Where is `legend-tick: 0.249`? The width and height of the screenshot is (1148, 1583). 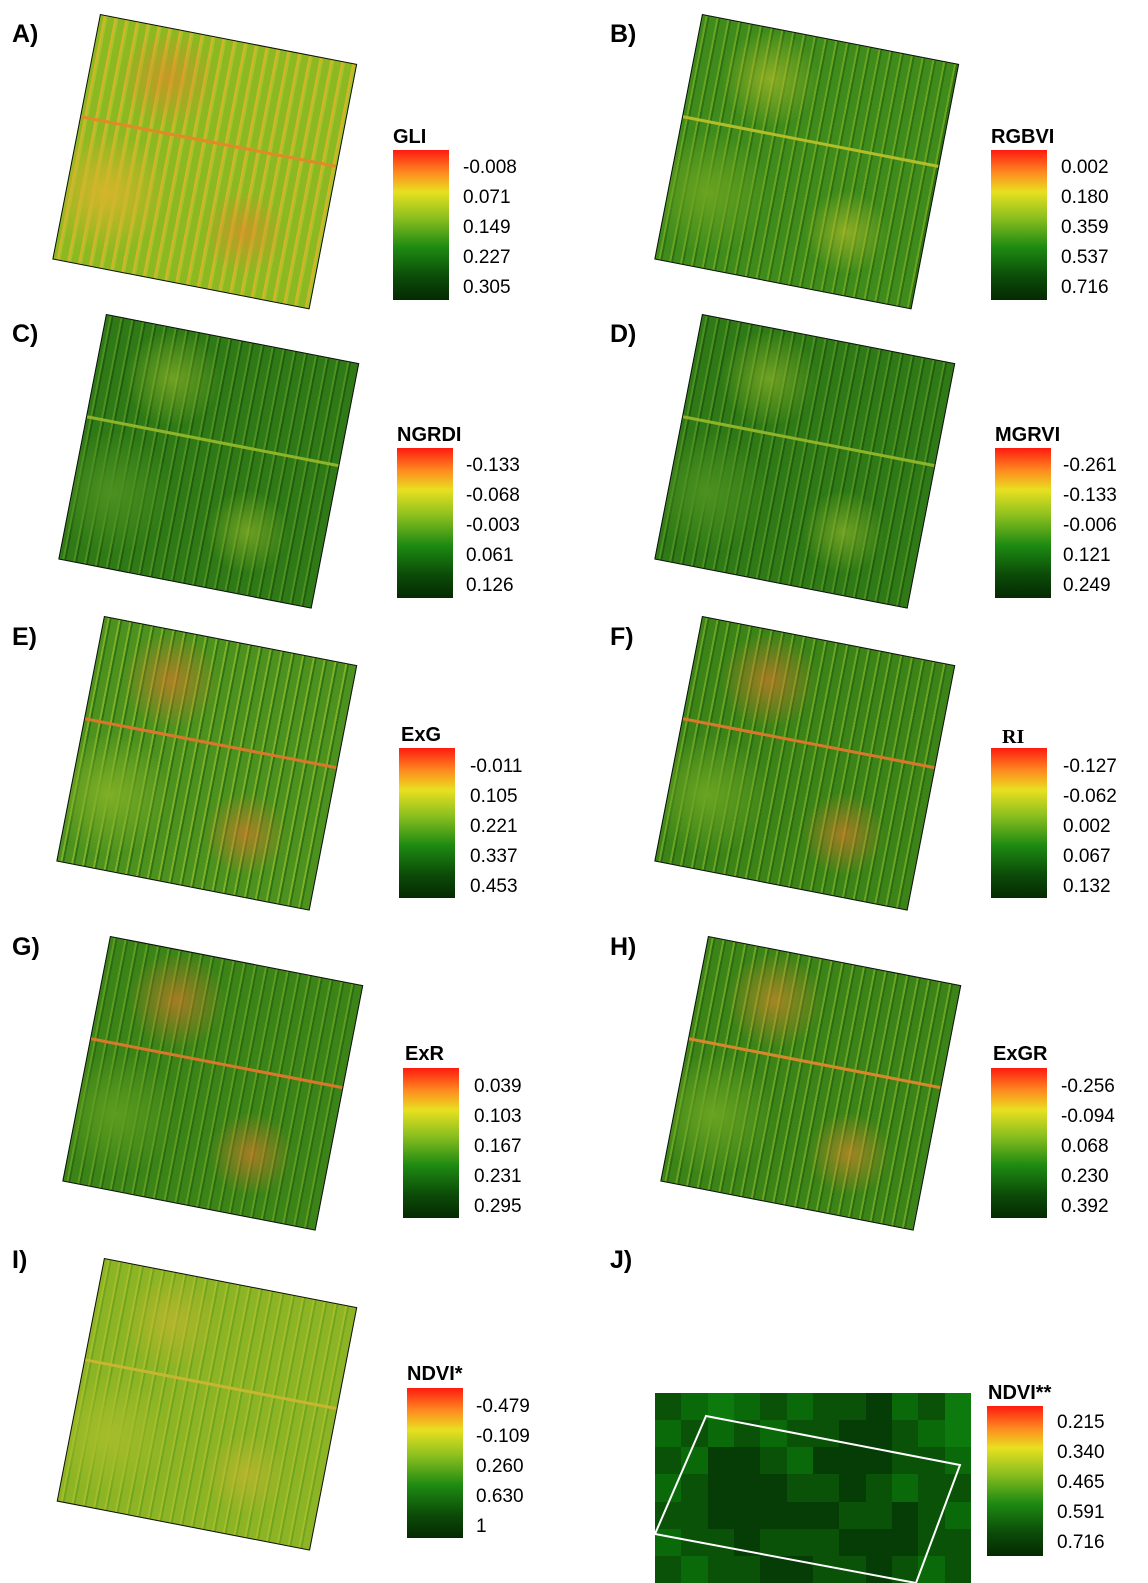 legend-tick: 0.249 is located at coordinates (1087, 585).